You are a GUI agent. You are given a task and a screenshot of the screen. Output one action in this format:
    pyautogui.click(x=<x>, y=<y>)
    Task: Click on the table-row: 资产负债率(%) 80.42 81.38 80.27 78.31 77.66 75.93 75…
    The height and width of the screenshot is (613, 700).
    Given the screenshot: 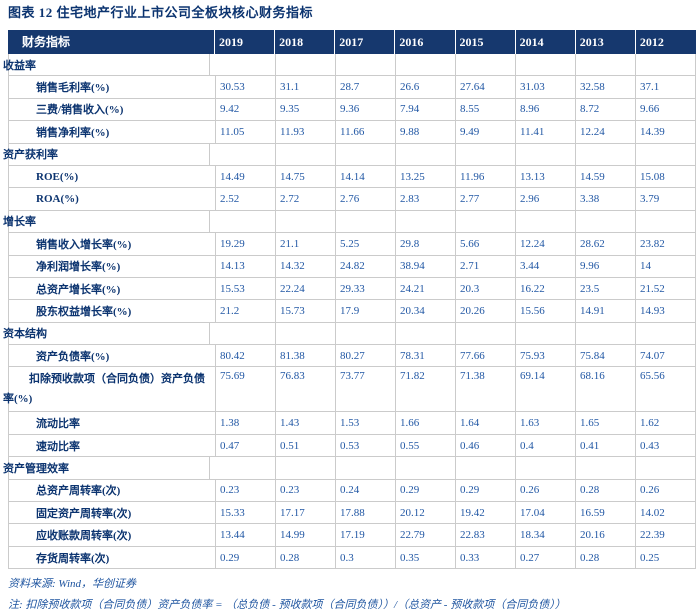 What is the action you would take?
    pyautogui.click(x=352, y=356)
    